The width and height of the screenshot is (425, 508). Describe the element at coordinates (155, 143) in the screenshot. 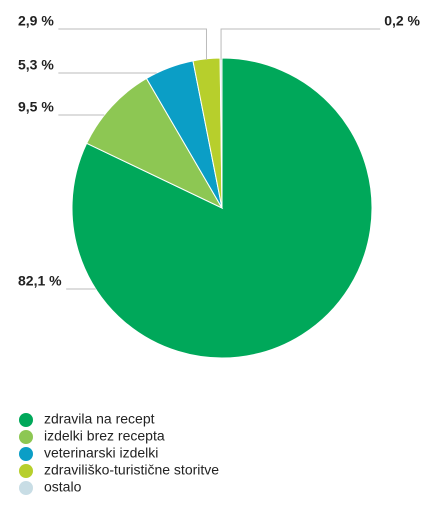

I see `pie-slice` at that location.